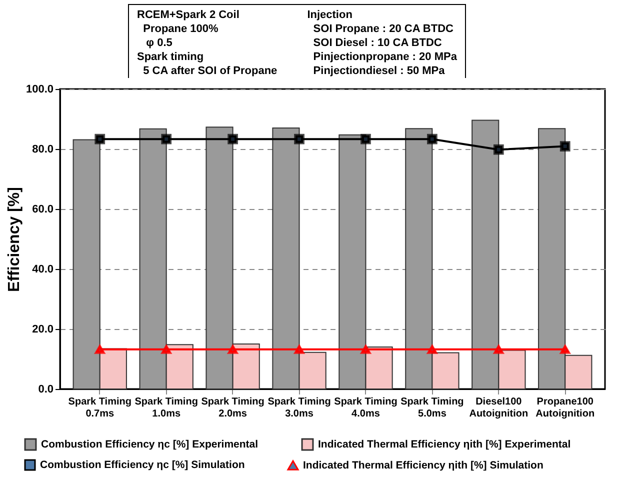 This screenshot has width=634, height=499. I want to click on y-tick-label: 40.0, so click(43, 270).